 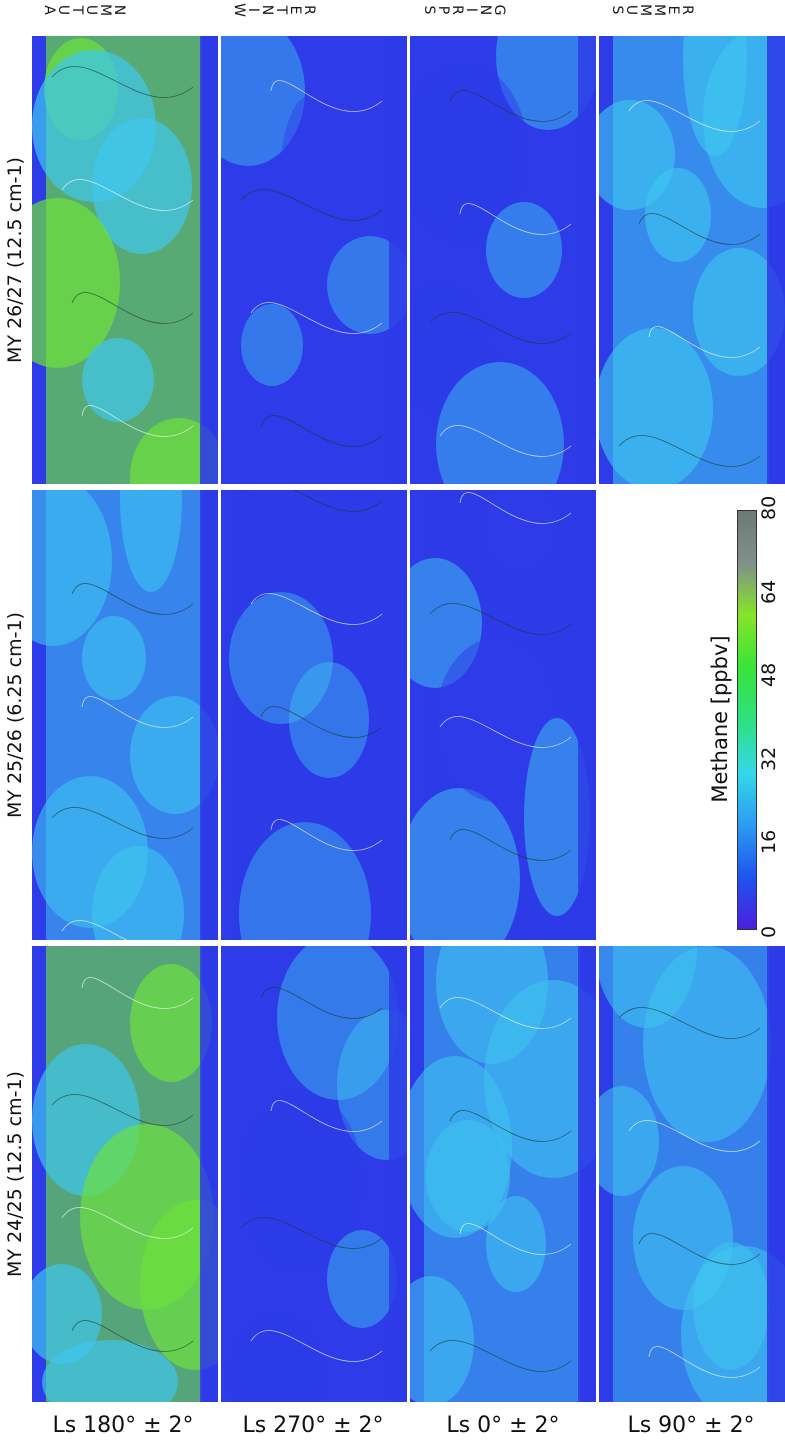 What do you see at coordinates (747, 720) in the screenshot?
I see `colorbar-gradient` at bounding box center [747, 720].